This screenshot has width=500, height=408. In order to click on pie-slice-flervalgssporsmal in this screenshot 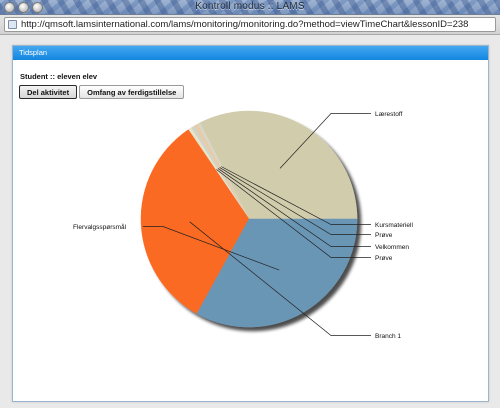, I will do `click(277, 273)`.